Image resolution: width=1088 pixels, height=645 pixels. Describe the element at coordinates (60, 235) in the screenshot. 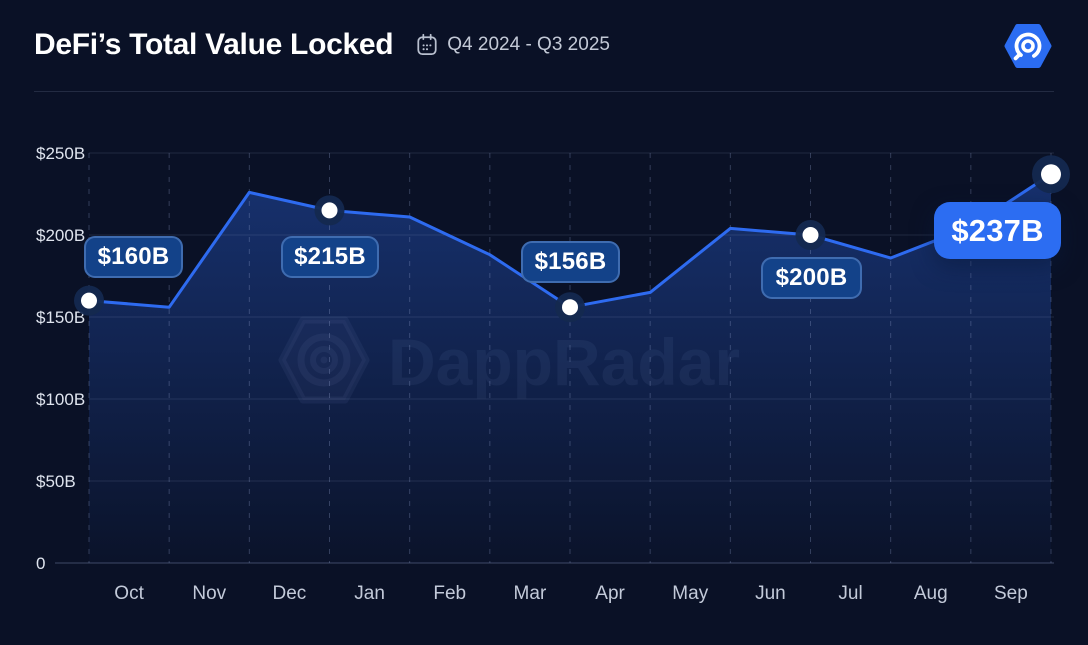

I see `y-axis-tick-label: $200B` at that location.